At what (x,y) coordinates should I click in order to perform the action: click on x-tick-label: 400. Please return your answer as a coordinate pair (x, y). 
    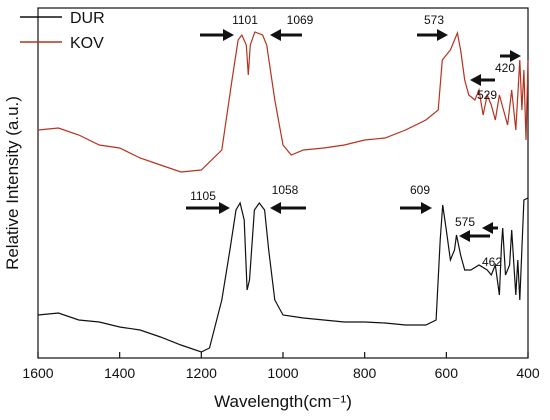
    Looking at the image, I should click on (528, 373).